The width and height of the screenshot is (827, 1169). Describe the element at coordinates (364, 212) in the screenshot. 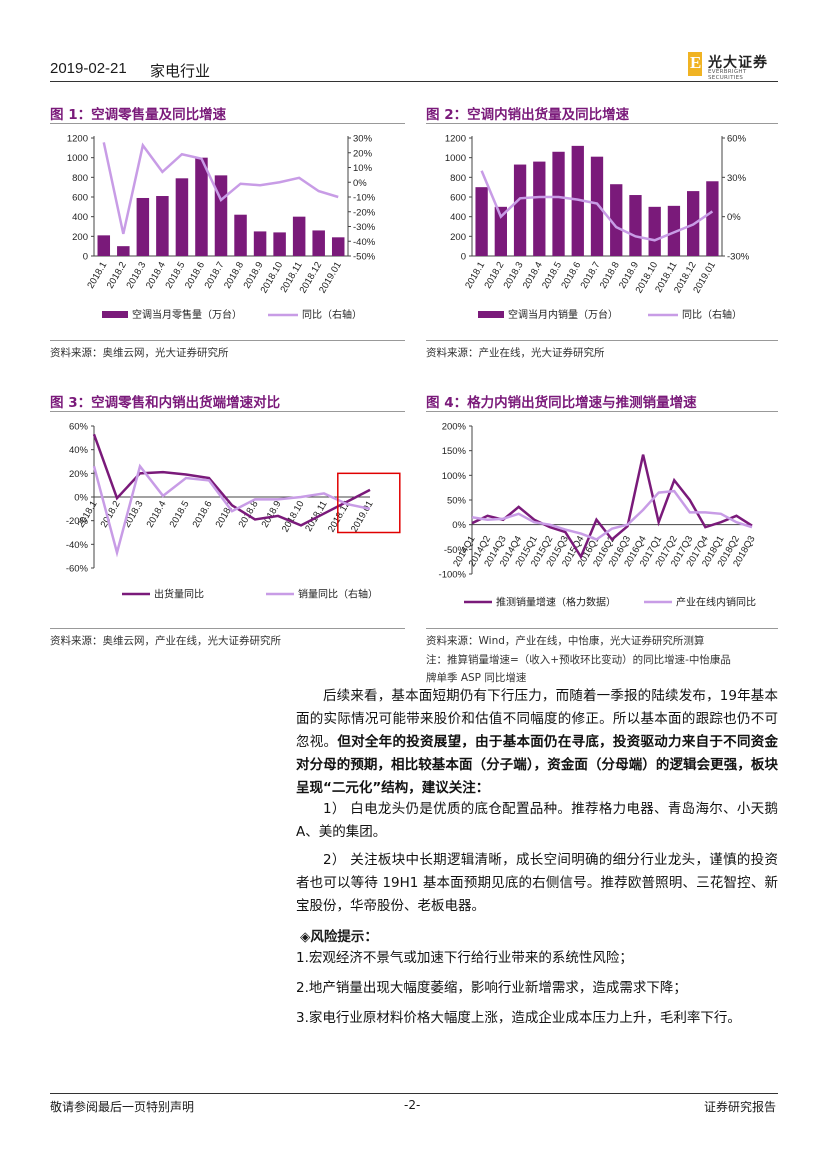

I see `y-tick-label-right: -20%` at that location.